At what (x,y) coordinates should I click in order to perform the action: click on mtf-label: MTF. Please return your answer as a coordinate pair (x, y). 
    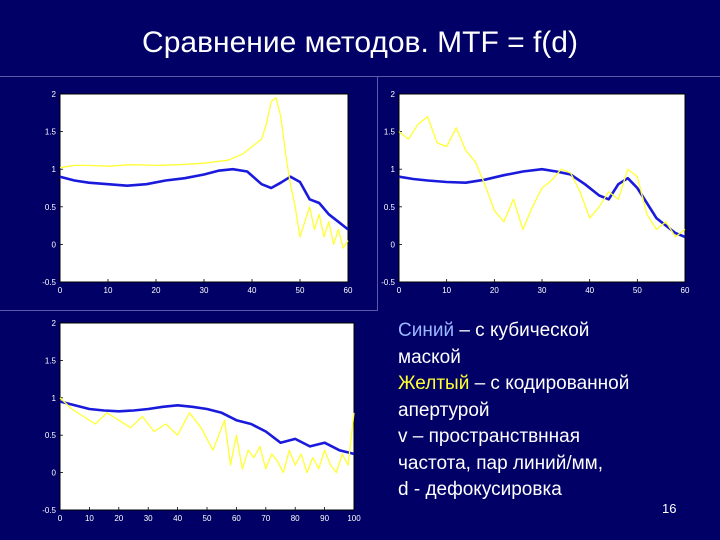
    Looking at the image, I should click on (86, 107).